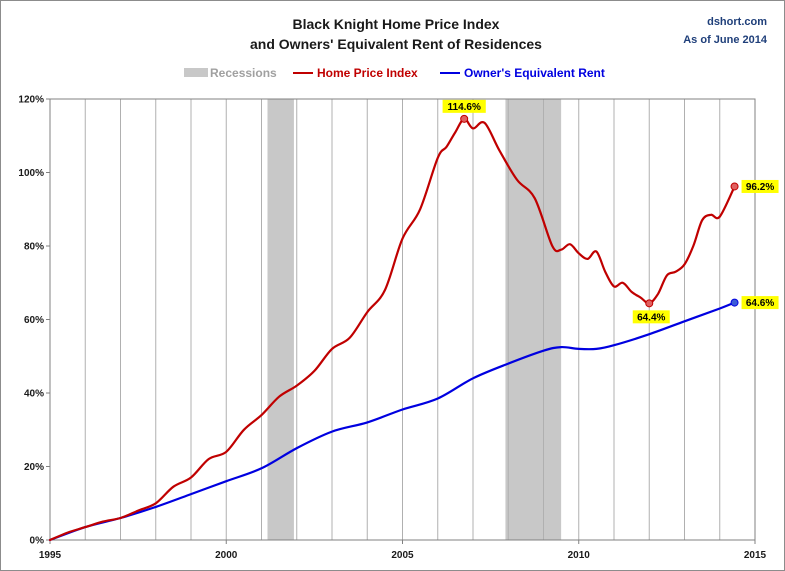 The height and width of the screenshot is (571, 785). What do you see at coordinates (37, 541) in the screenshot?
I see `y-tick-label-0: 0%` at bounding box center [37, 541].